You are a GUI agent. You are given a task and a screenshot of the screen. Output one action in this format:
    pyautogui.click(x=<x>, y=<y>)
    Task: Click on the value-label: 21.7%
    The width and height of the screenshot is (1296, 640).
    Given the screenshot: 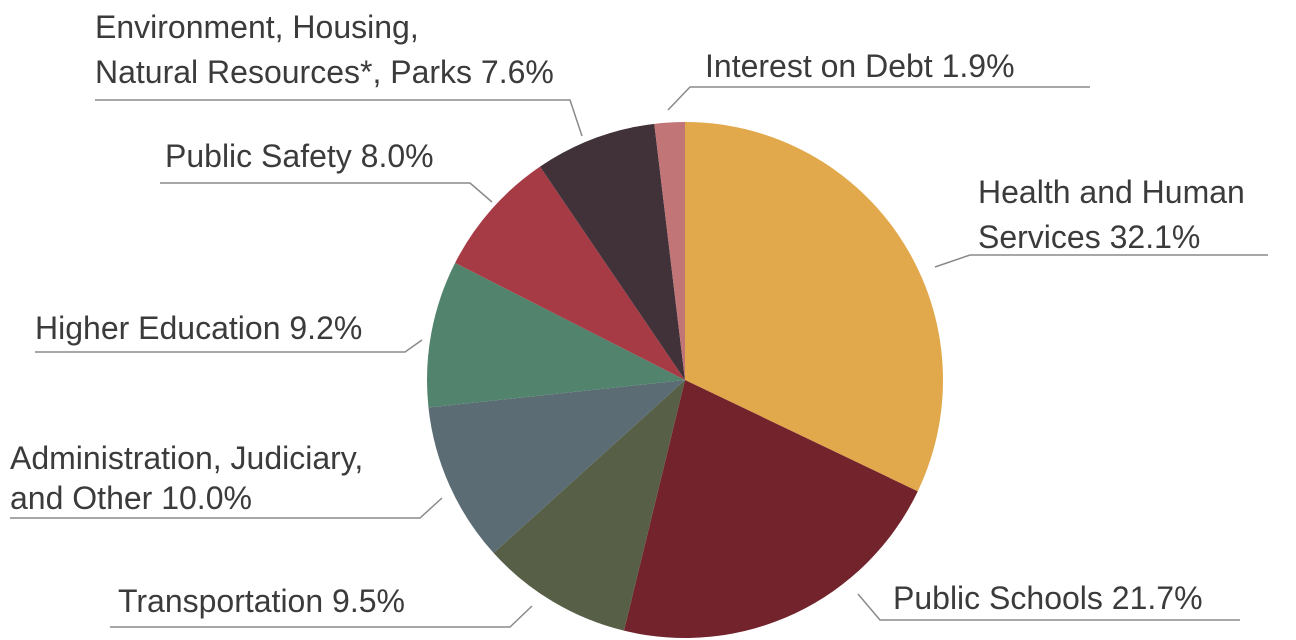 What is the action you would take?
    pyautogui.click(x=1157, y=598)
    